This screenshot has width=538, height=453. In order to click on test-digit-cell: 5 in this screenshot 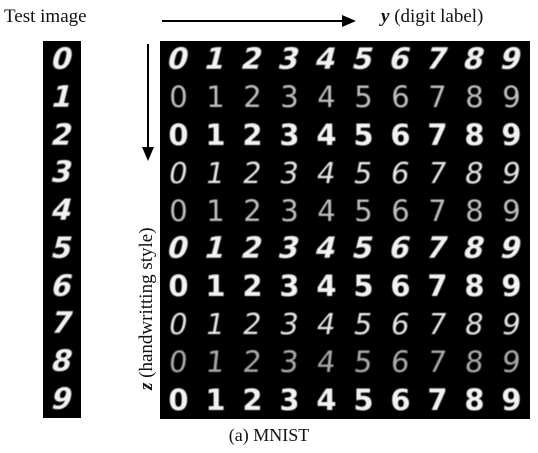, I will do `click(62, 249)`.